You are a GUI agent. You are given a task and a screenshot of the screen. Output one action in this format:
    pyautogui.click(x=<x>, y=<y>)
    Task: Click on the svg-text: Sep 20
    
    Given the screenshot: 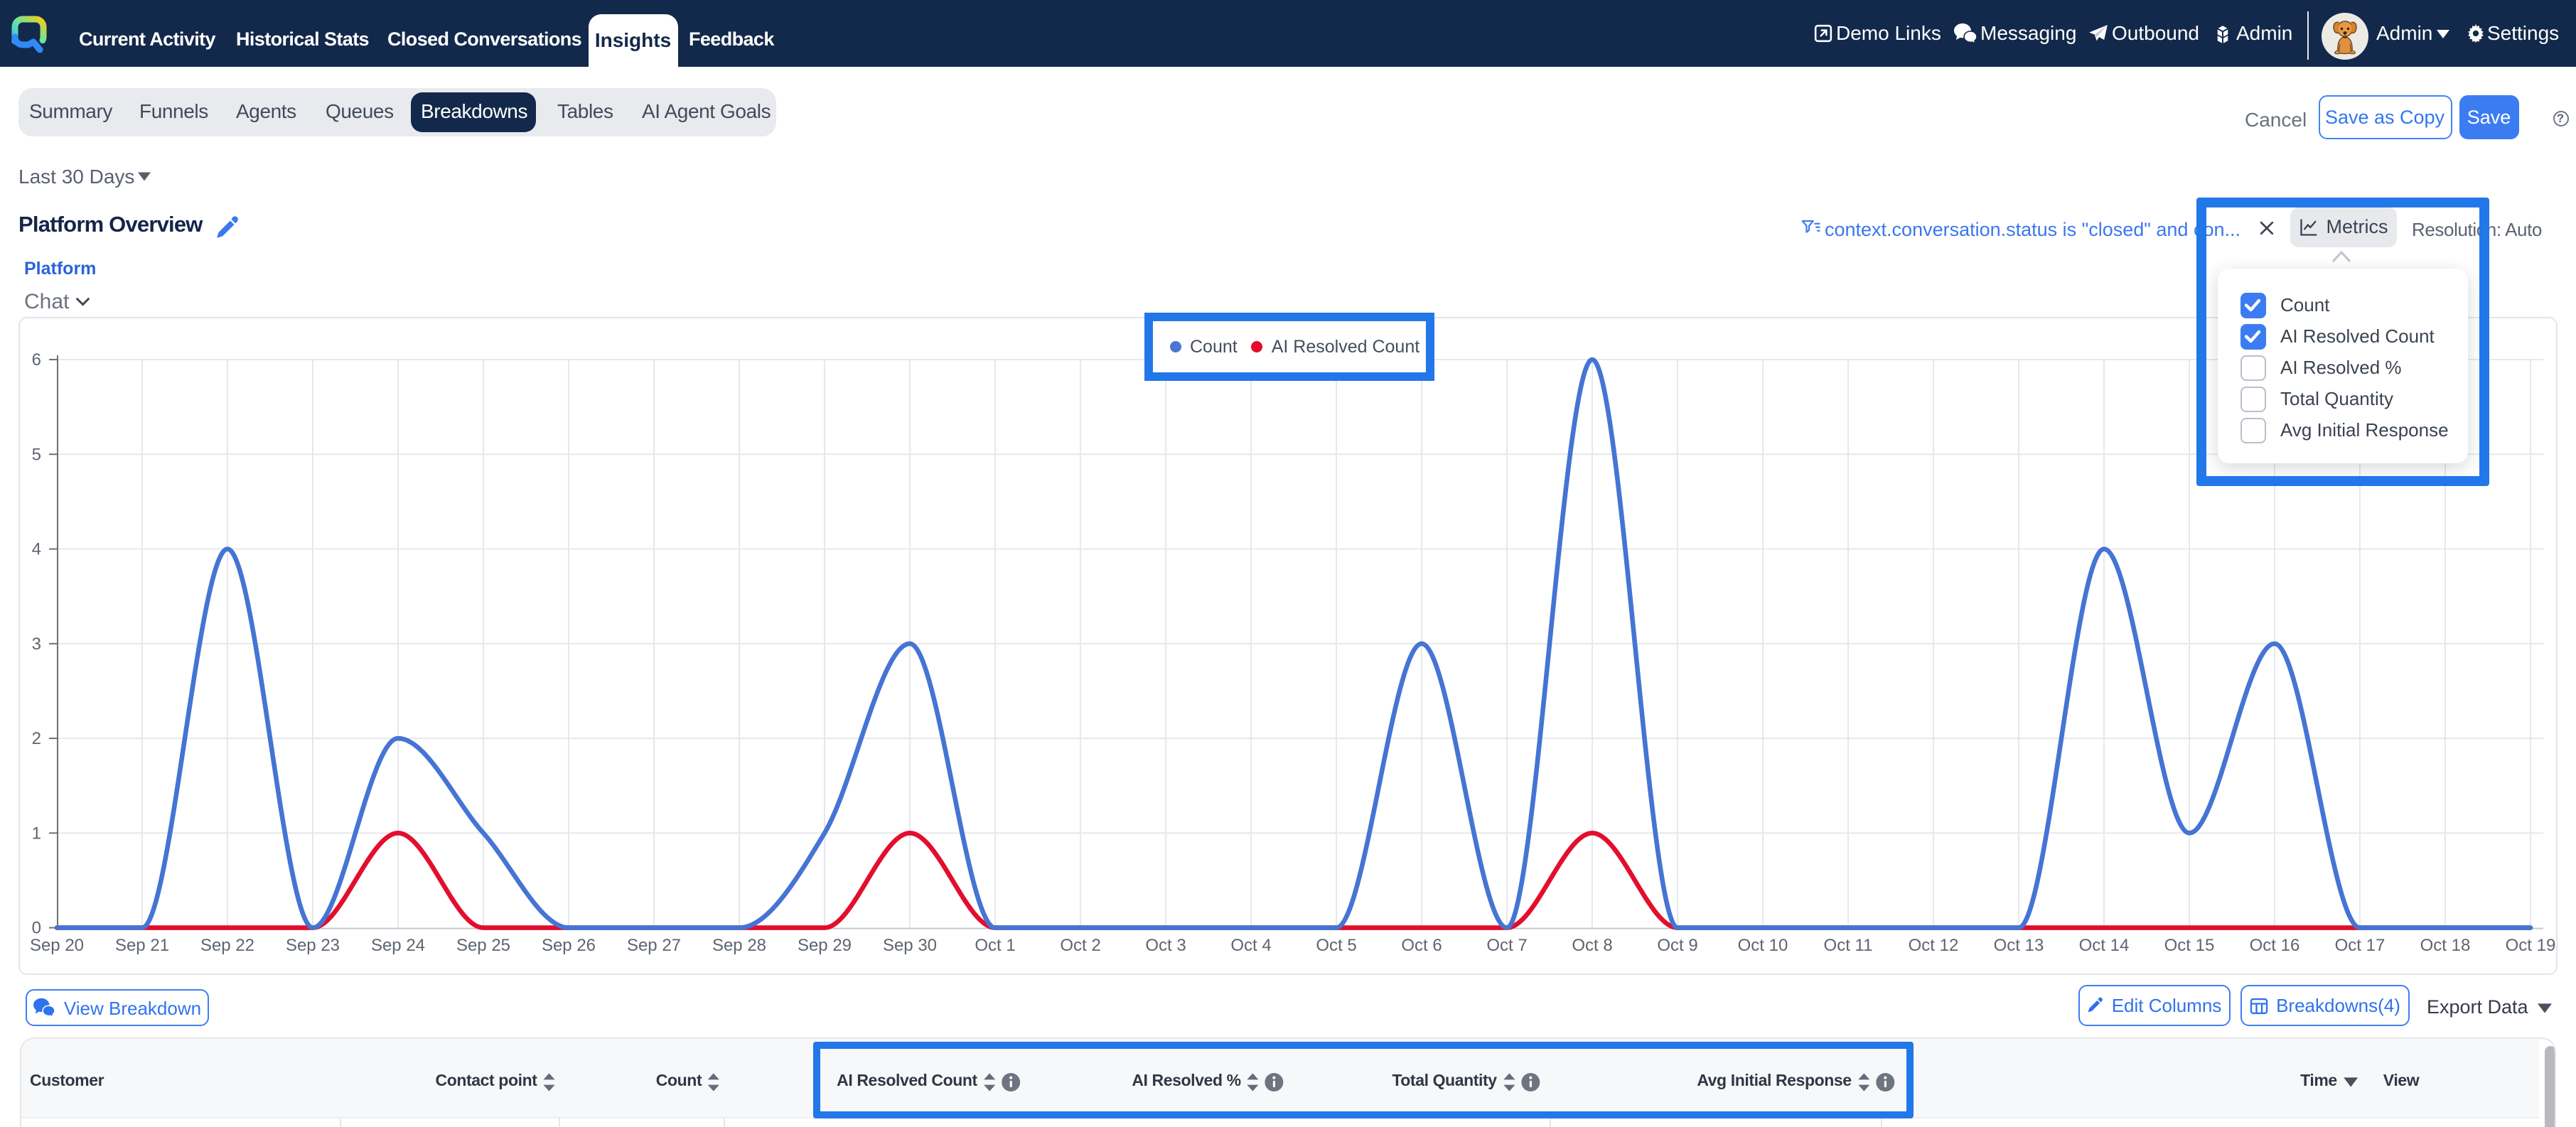 What is the action you would take?
    pyautogui.click(x=57, y=945)
    